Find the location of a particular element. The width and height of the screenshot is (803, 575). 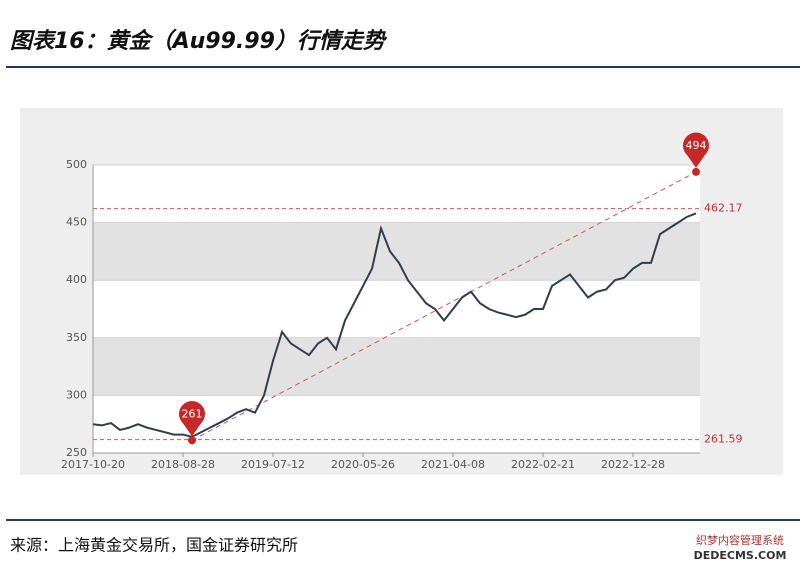

y-tick-label: 450 is located at coordinates (76, 222).